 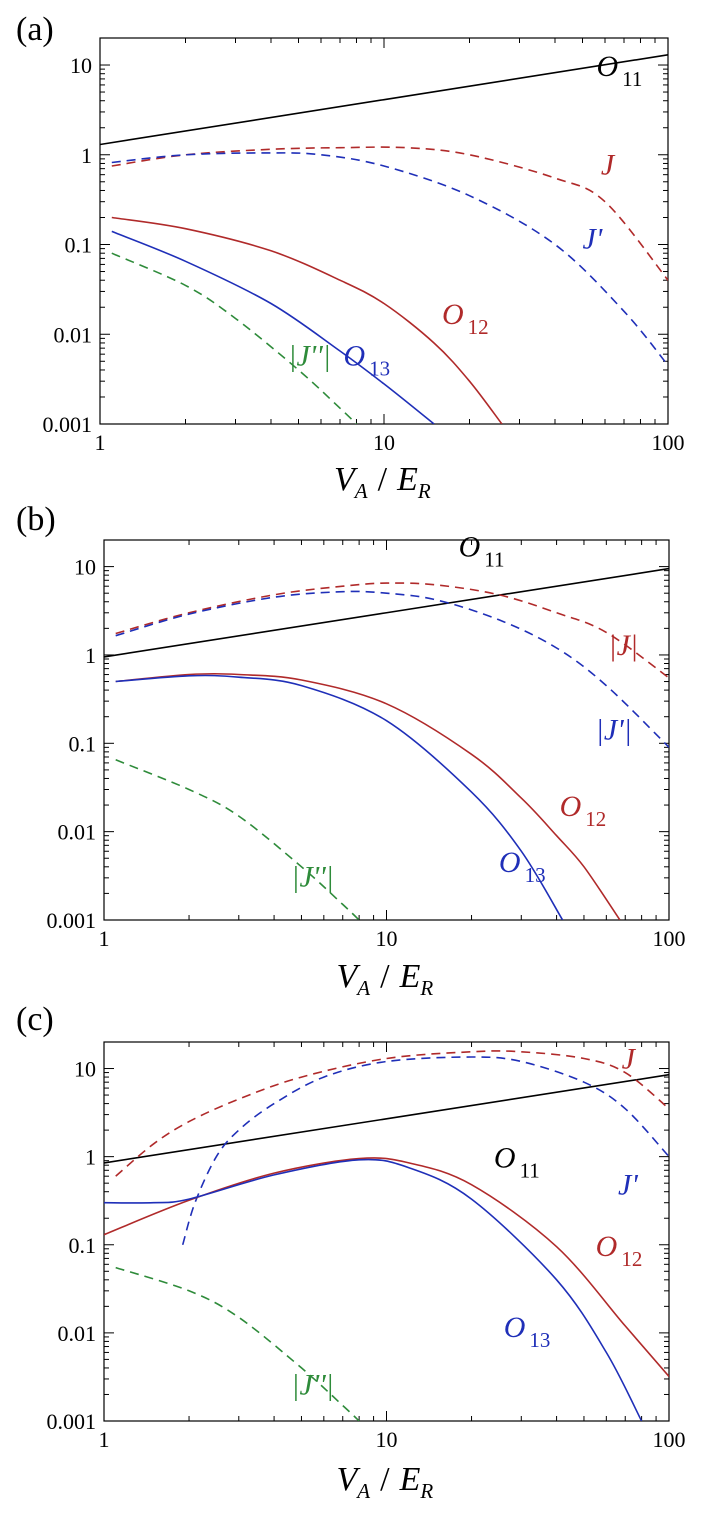 What do you see at coordinates (614, 730) in the screenshot?
I see `annotation-j: |J'|` at bounding box center [614, 730].